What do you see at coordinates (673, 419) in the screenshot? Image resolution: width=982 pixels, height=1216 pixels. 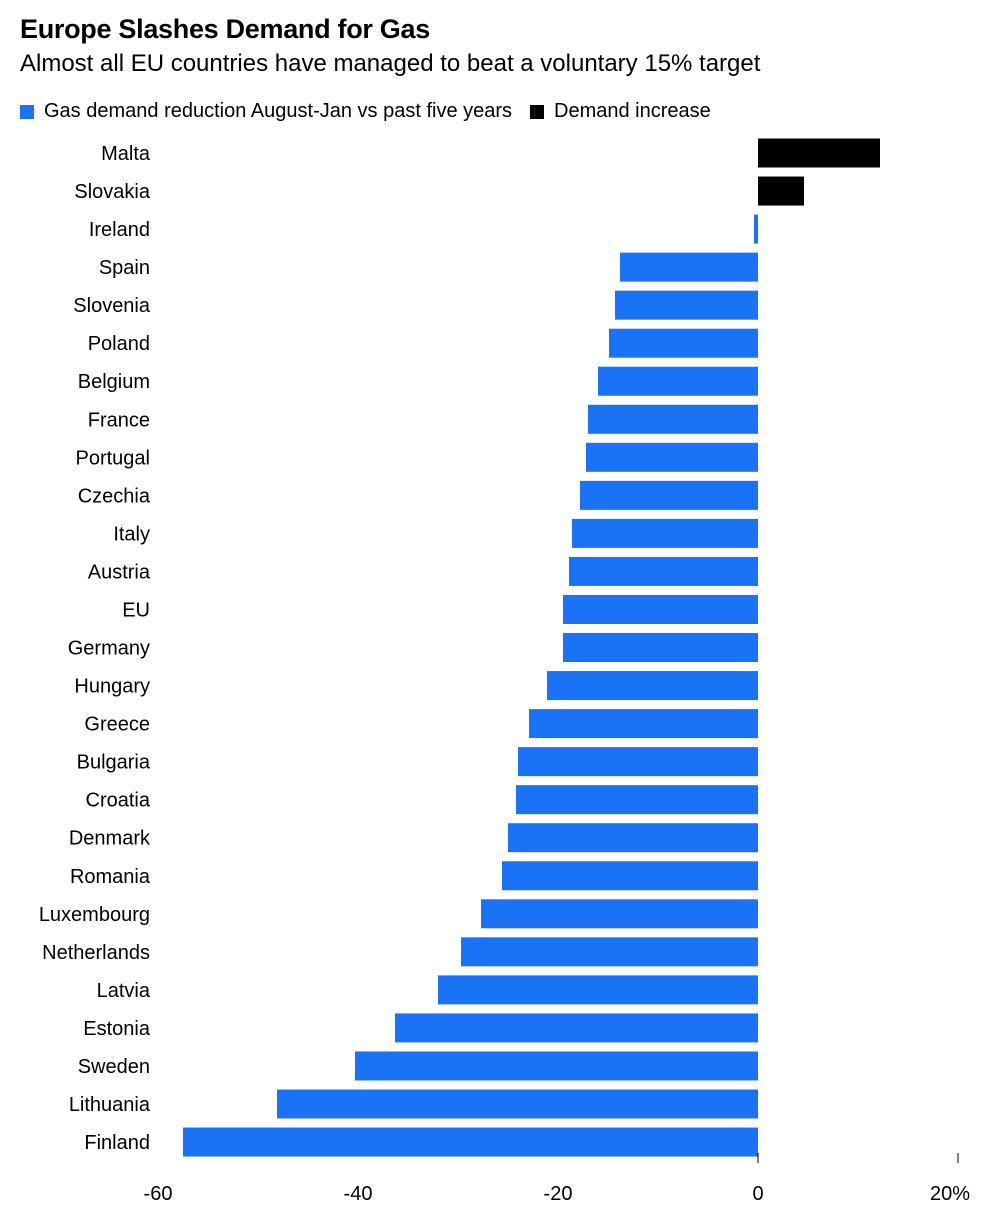 I see `bar-france` at bounding box center [673, 419].